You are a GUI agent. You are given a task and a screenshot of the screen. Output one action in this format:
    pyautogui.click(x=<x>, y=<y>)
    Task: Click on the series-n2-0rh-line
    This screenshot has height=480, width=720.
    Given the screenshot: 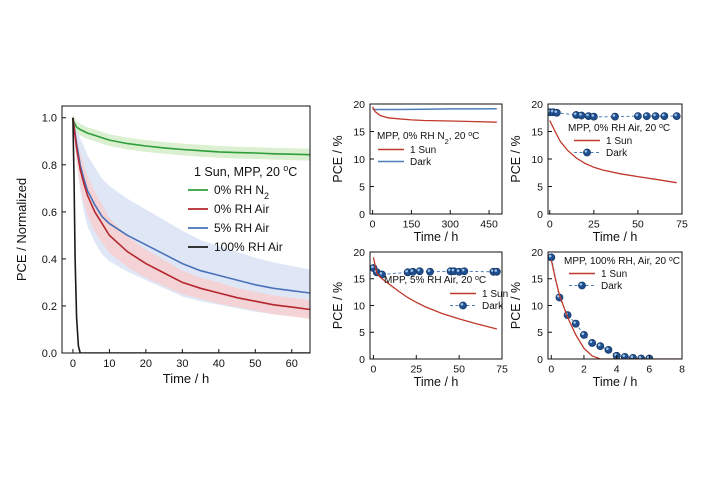 What is the action you would take?
    pyautogui.click(x=191, y=137)
    